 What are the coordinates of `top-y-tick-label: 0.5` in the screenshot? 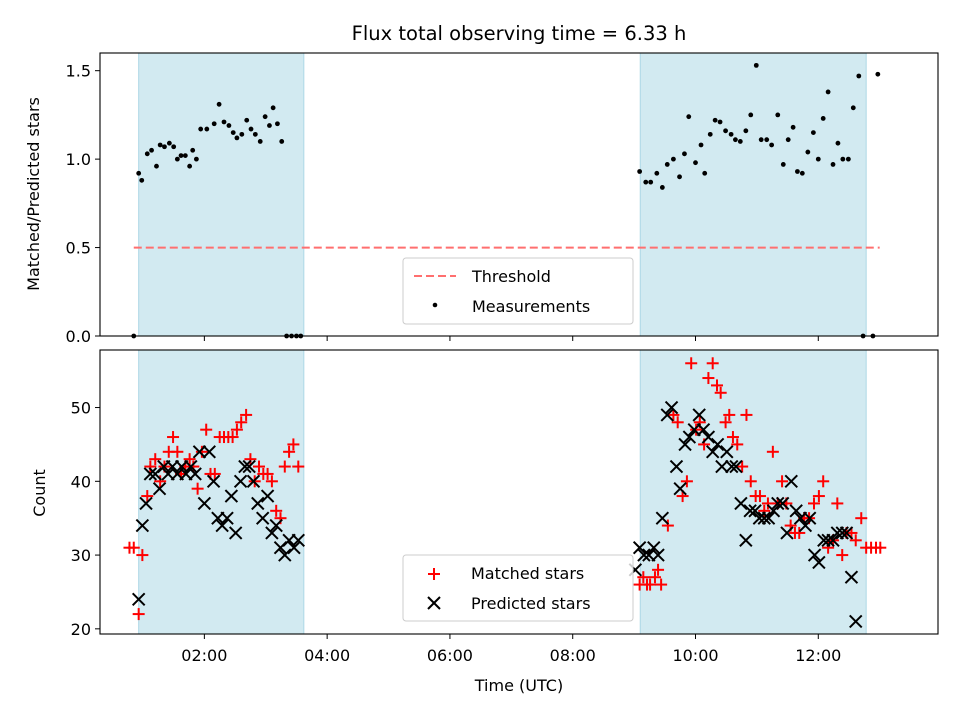 It's located at (78, 248).